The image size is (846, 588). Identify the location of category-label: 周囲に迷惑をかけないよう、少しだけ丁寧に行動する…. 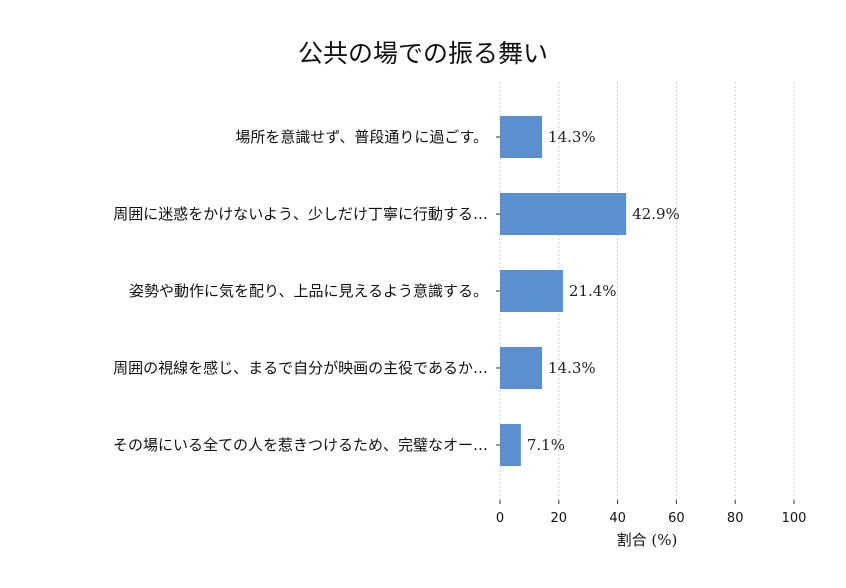
(300, 214).